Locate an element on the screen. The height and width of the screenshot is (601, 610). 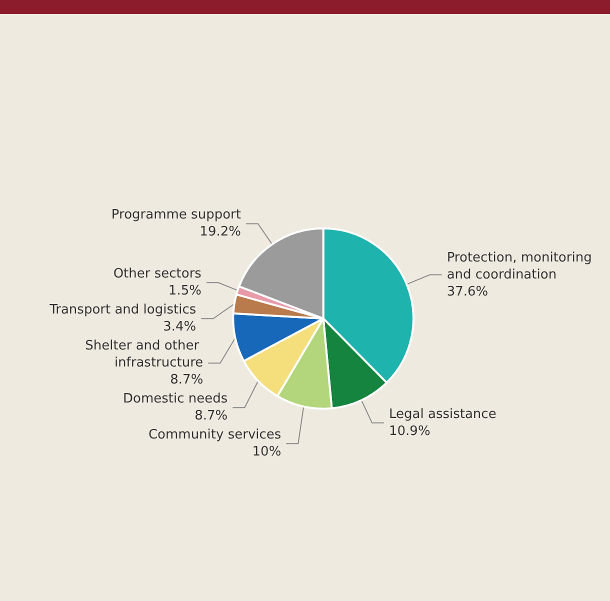
slice-label: Other sectors is located at coordinates (157, 274).